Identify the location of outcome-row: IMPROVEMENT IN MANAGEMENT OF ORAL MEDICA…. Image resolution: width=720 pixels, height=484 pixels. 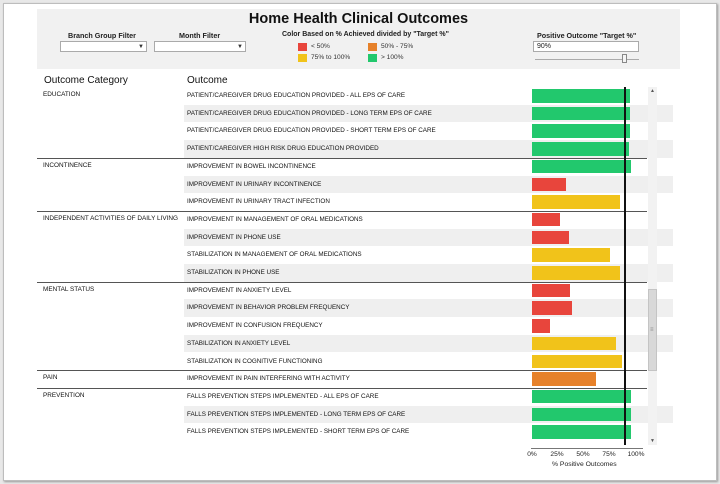
(428, 220).